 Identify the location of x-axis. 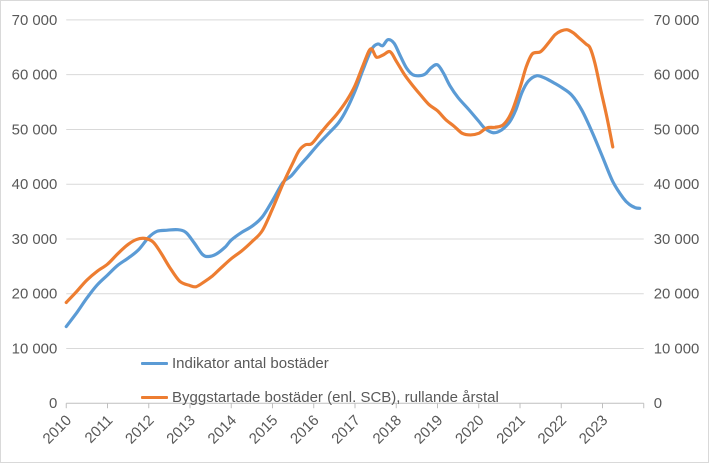
(355, 405).